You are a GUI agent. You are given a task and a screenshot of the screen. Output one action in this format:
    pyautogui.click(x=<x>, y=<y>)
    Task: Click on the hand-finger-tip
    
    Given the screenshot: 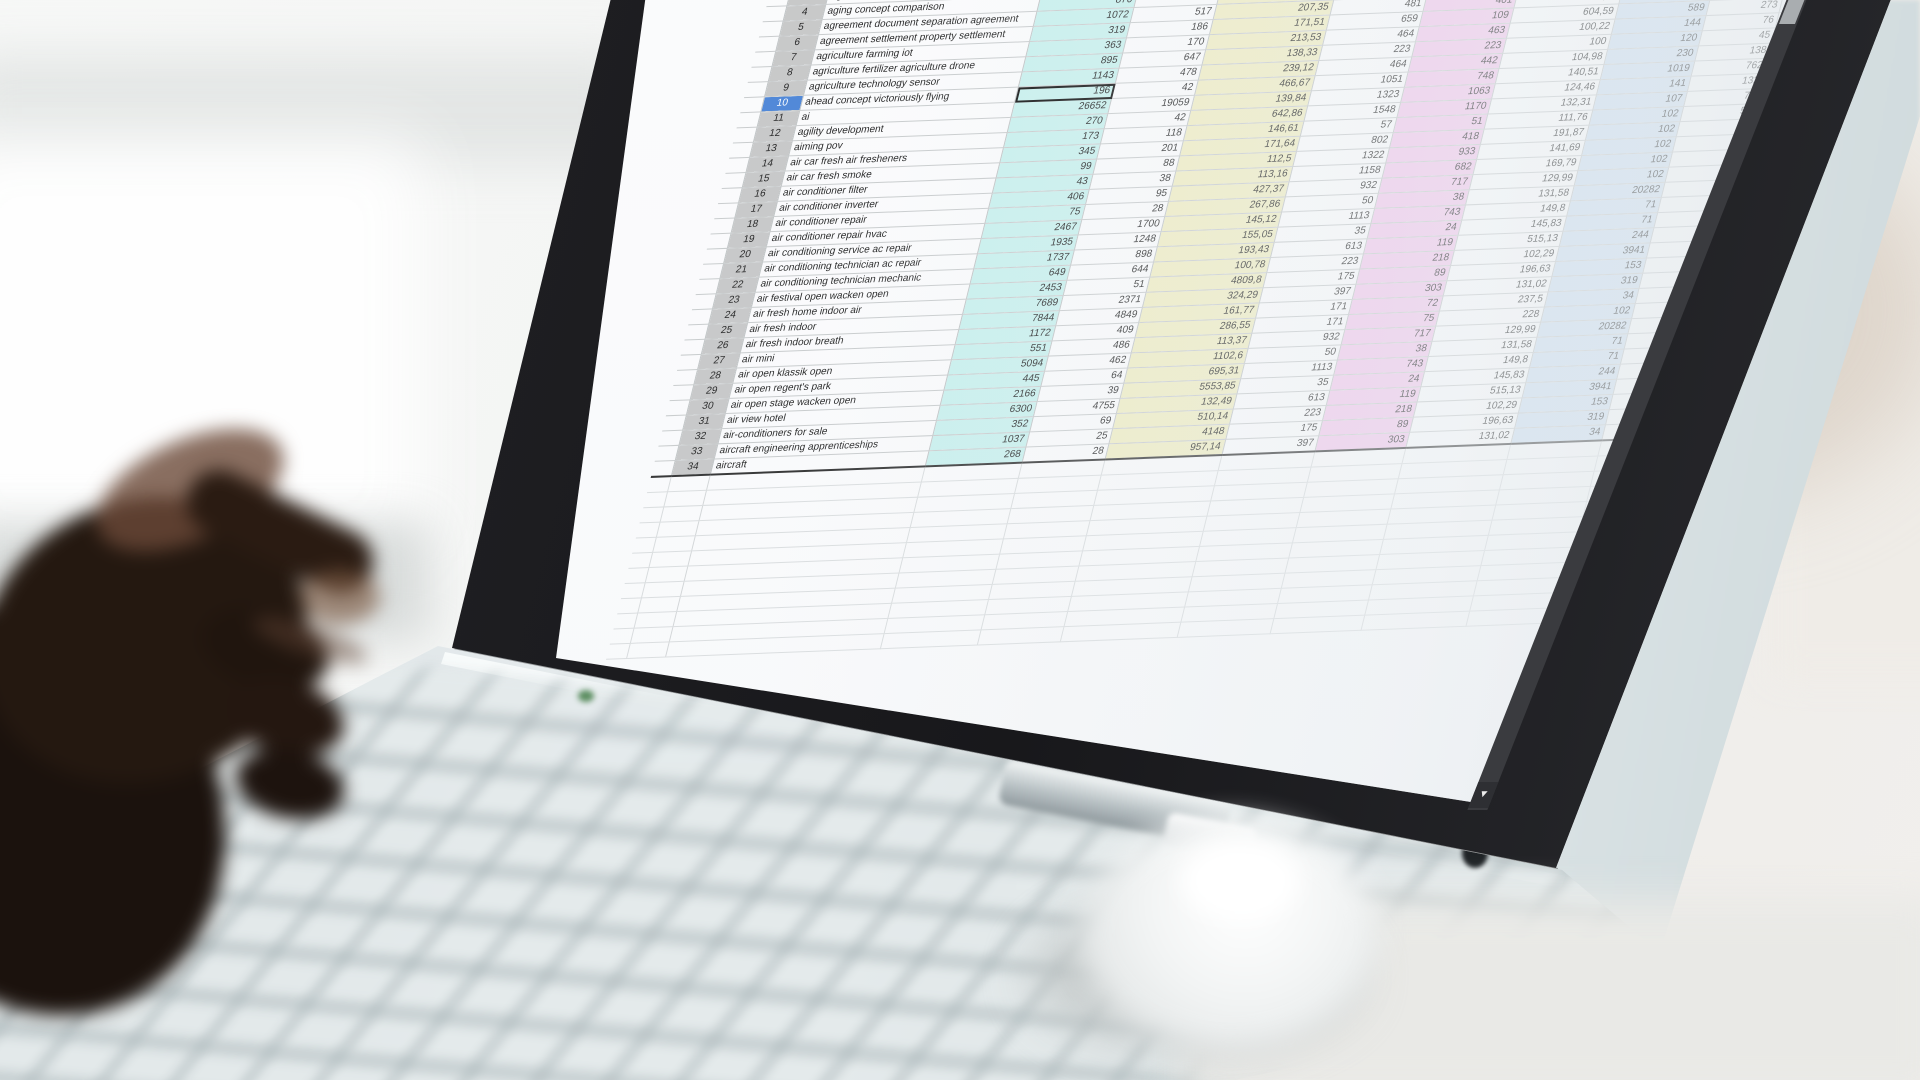 What is the action you would take?
    pyautogui.click(x=340, y=597)
    